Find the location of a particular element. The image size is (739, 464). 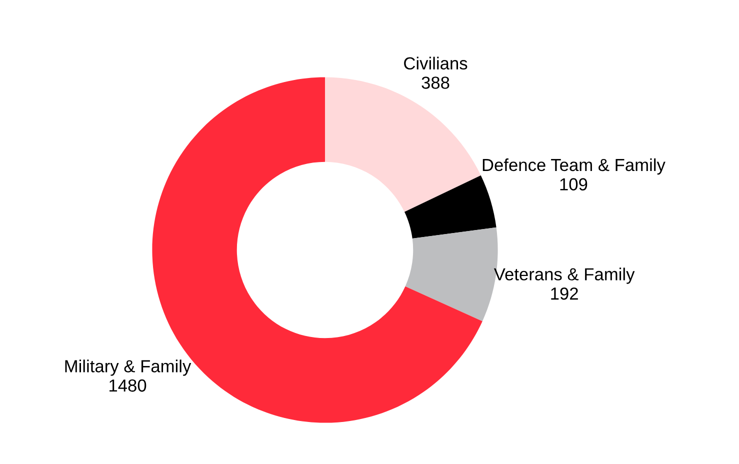

data-label: 192 is located at coordinates (564, 293).